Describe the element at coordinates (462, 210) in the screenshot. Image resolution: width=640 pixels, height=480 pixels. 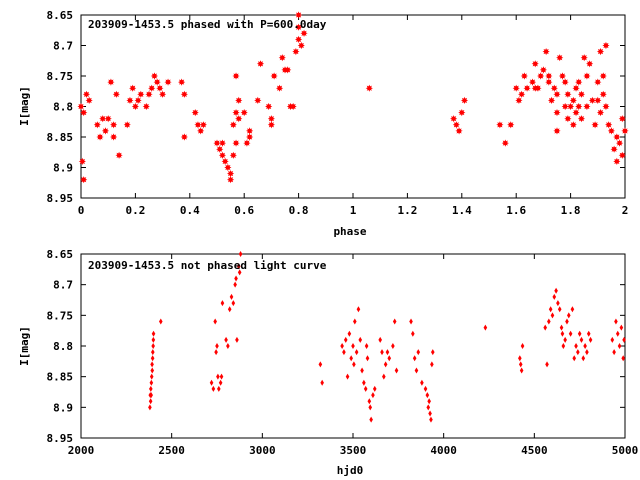
I see `x-tick-label: 1.4` at that location.